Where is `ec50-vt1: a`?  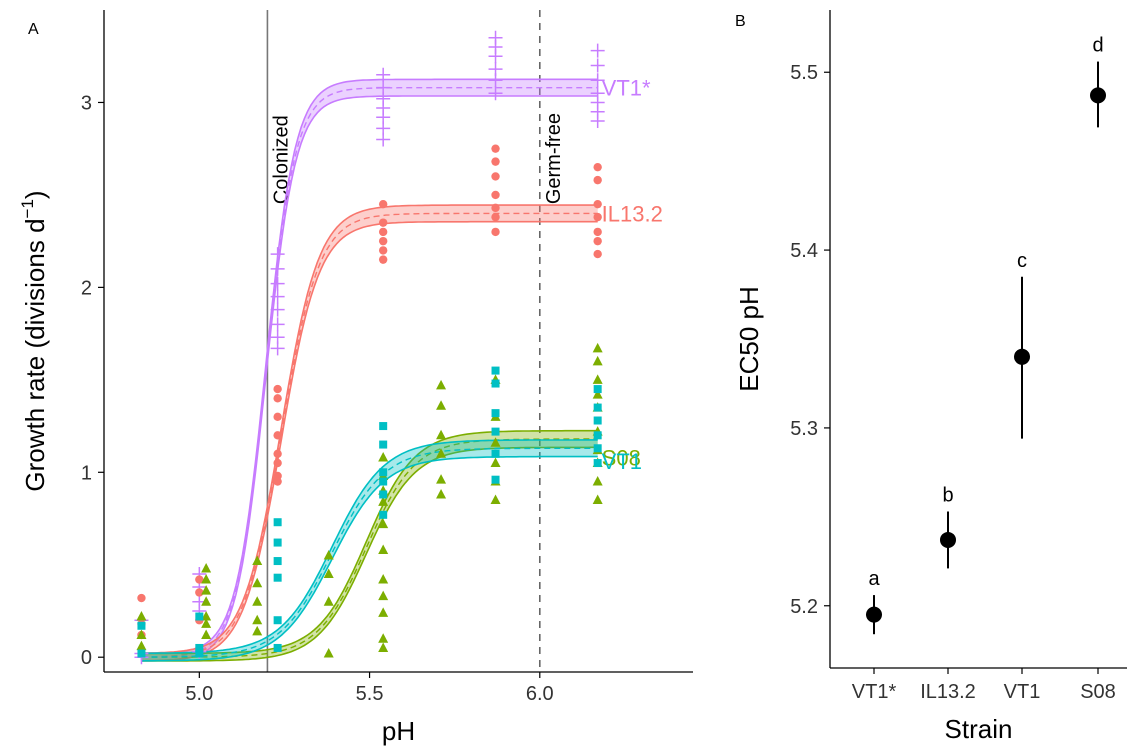
ec50-vt1: a is located at coordinates (874, 601).